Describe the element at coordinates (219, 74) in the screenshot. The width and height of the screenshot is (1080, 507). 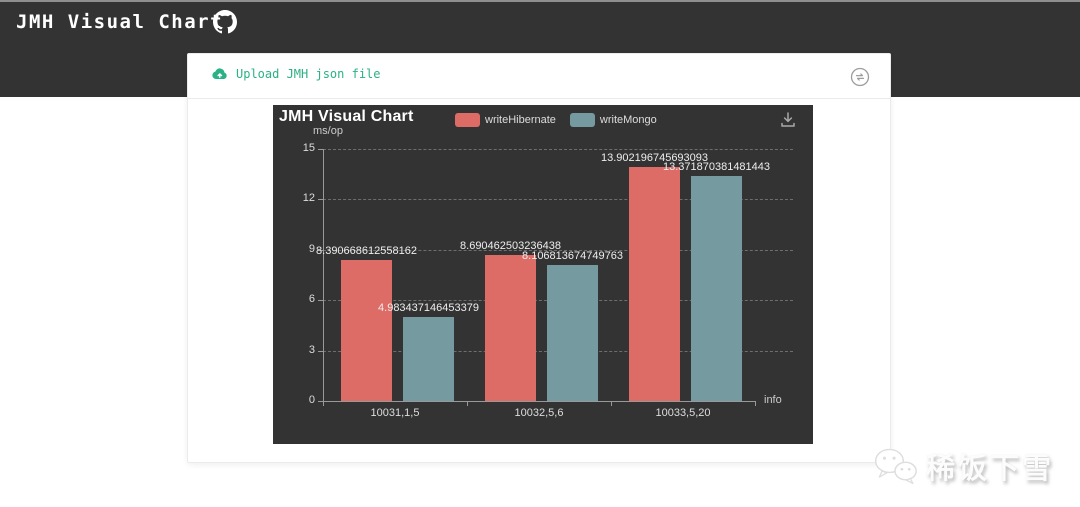
I see `cloud-upload-icon` at that location.